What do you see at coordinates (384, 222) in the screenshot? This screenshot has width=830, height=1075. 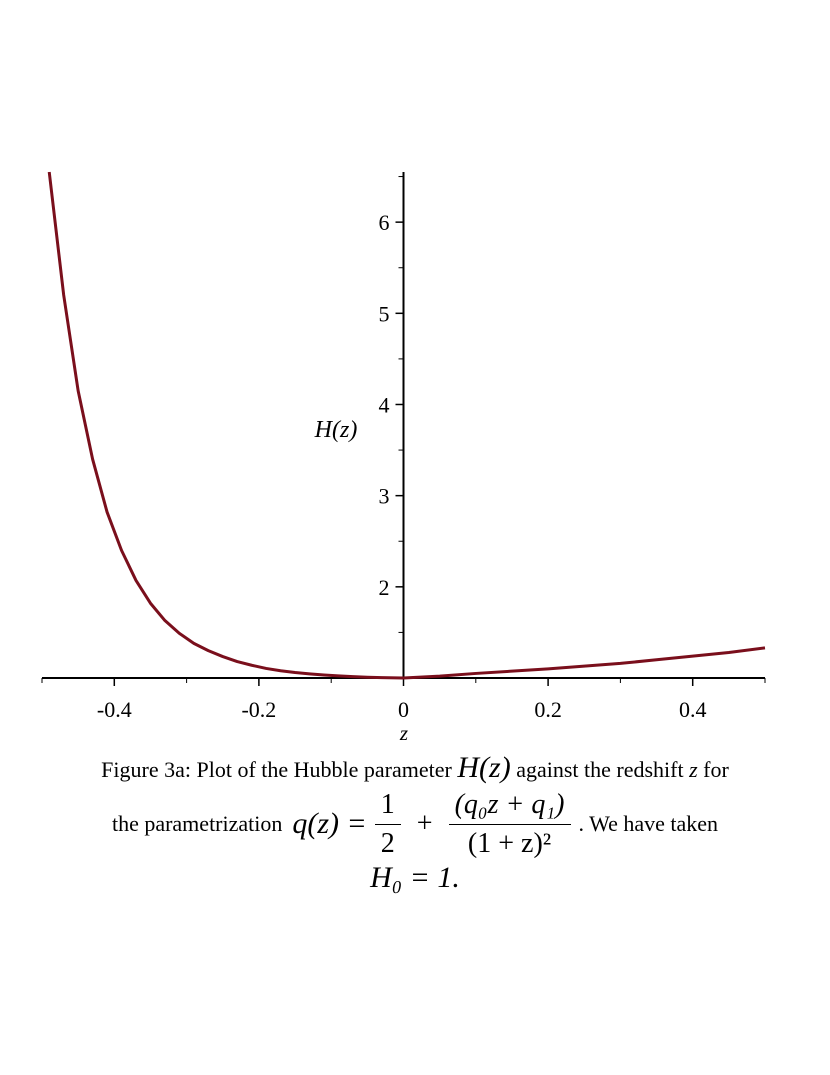 I see `y-tick-label-4: 6` at bounding box center [384, 222].